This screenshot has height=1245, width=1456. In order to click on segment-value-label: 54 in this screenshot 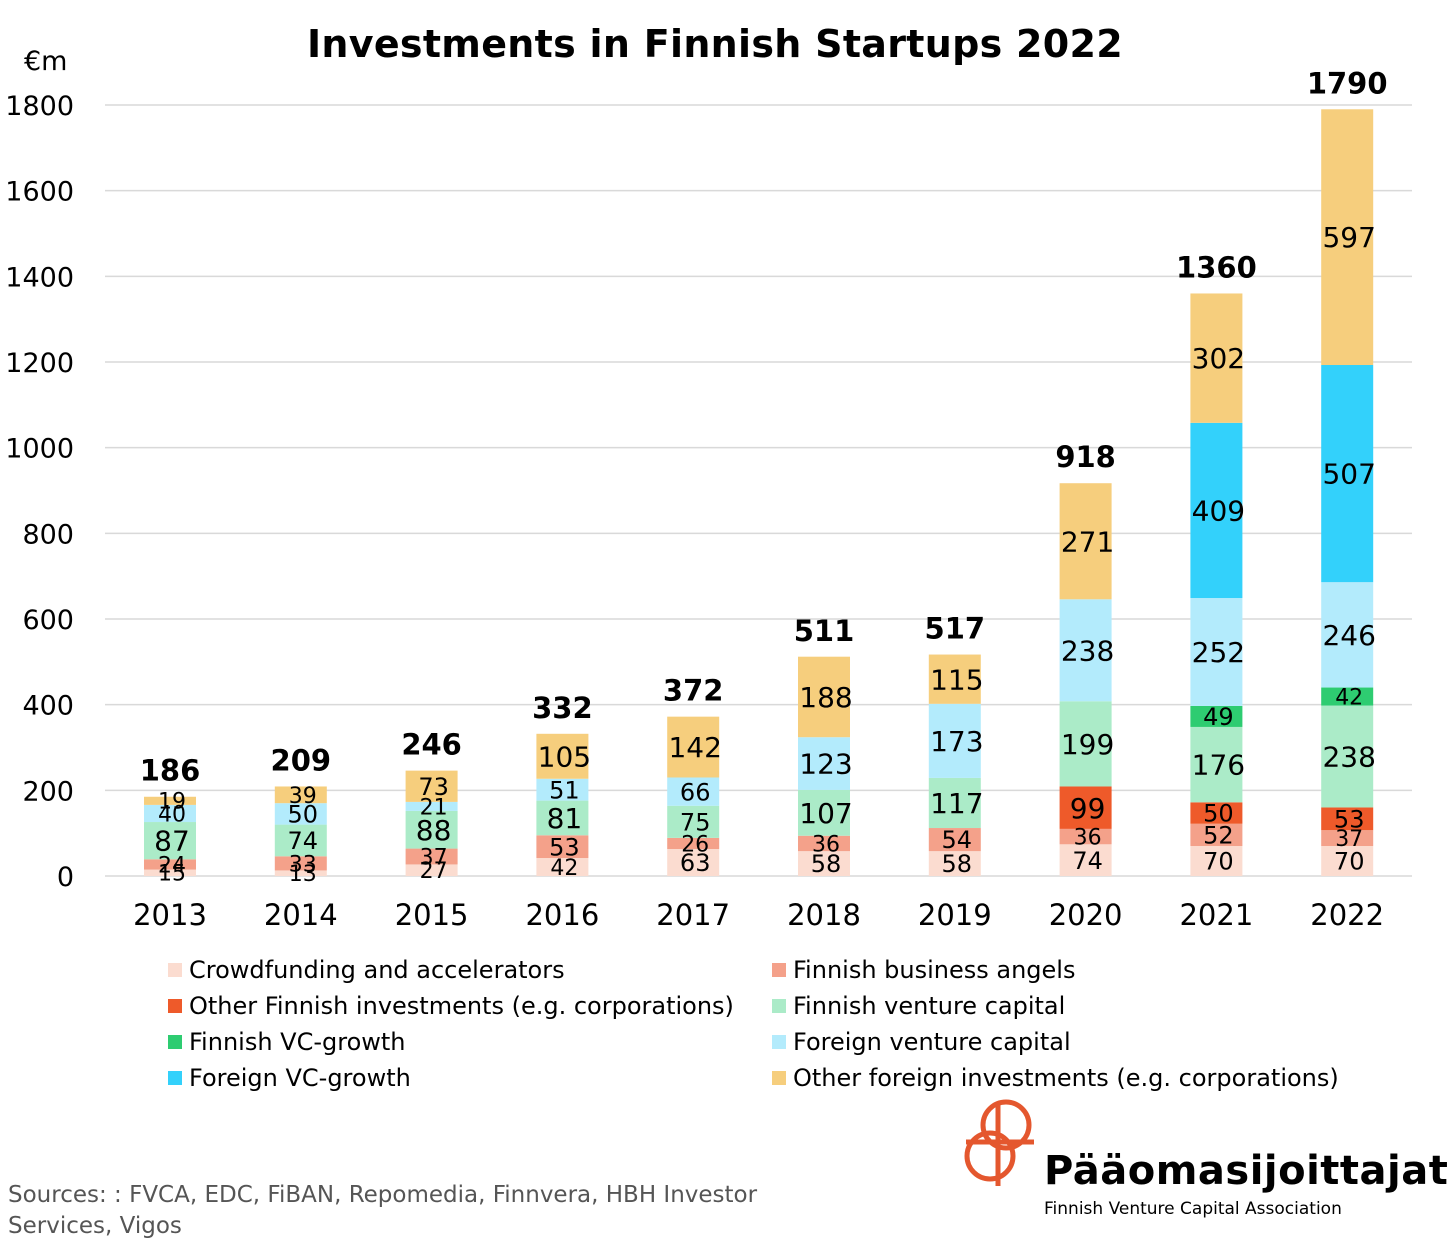, I will do `click(957, 840)`.